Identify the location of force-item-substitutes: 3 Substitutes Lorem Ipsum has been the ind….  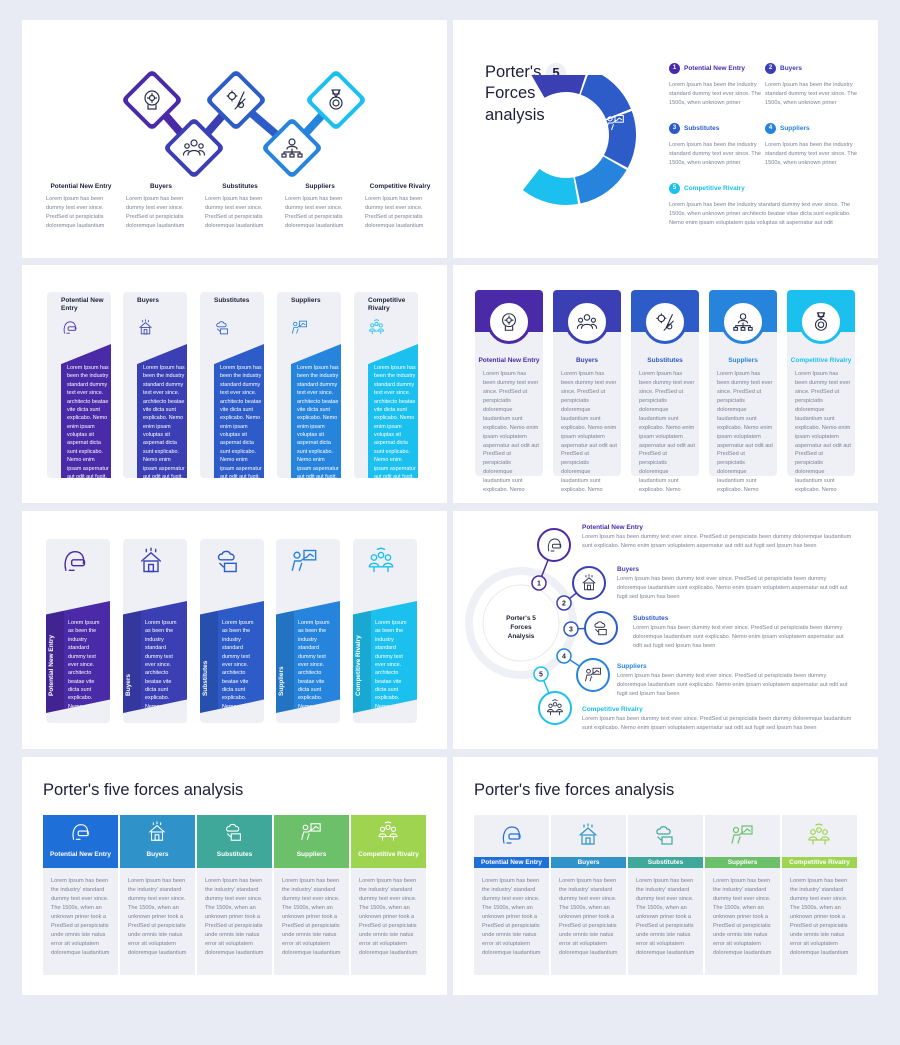
(715, 144).